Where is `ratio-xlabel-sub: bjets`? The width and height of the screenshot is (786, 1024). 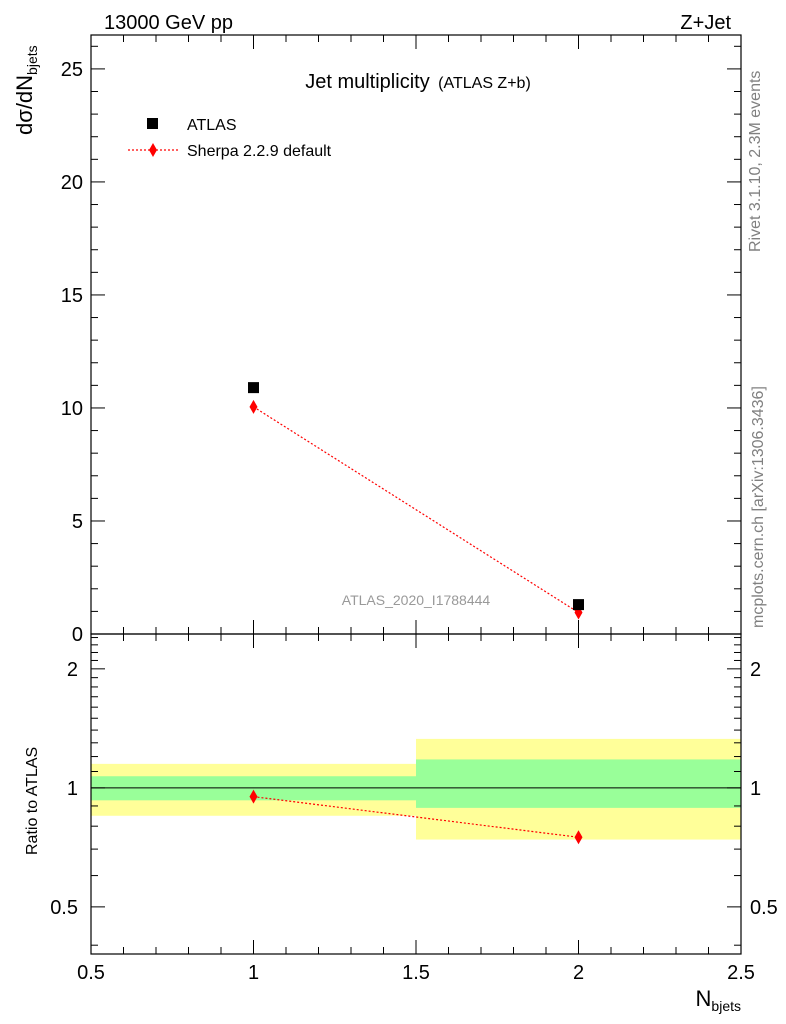 ratio-xlabel-sub: bjets is located at coordinates (726, 1006).